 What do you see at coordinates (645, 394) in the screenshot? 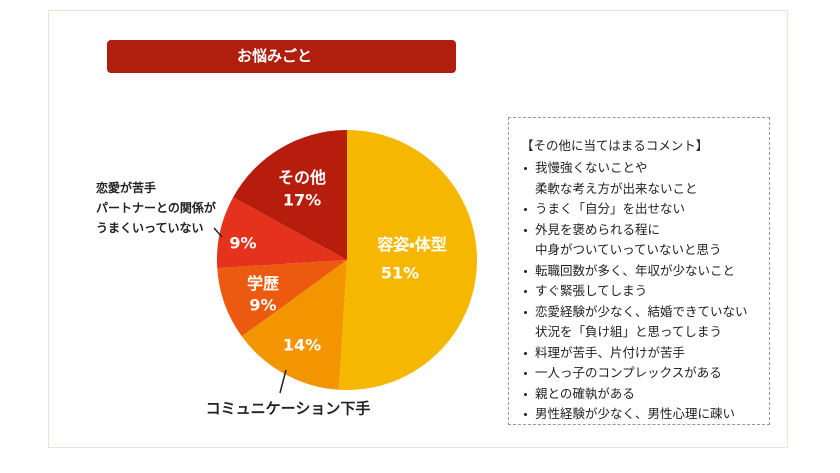
I see `comment-item: 親との確執がある` at bounding box center [645, 394].